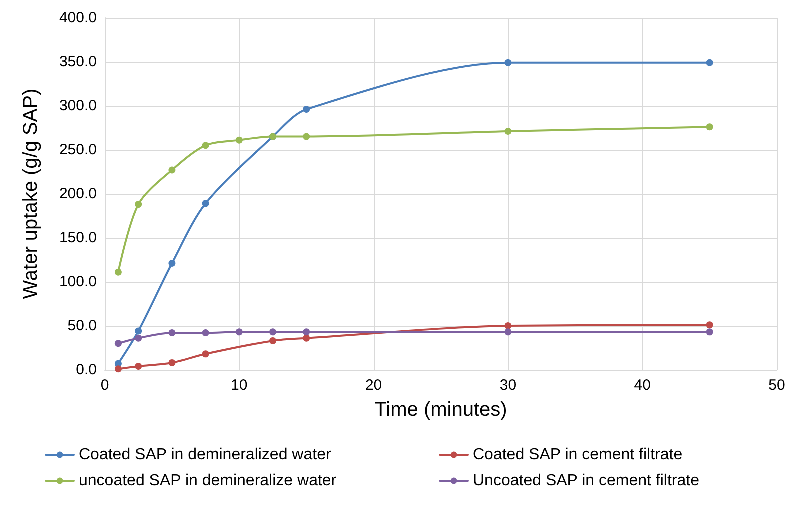  Describe the element at coordinates (105, 385) in the screenshot. I see `x-tick-label: 0` at that location.